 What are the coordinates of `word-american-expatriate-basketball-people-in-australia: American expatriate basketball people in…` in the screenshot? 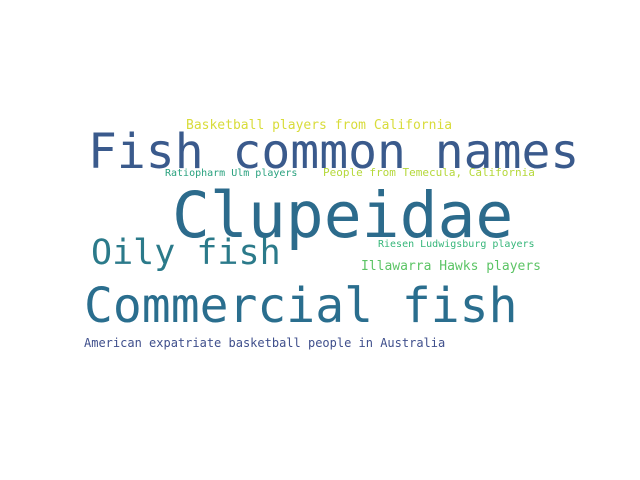 It's located at (265, 343).